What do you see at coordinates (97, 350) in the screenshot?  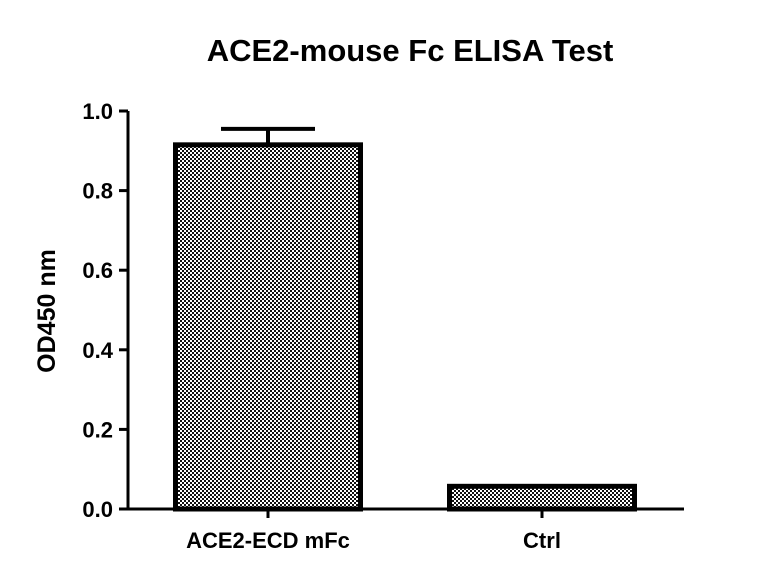 I see `y-tick-label: 0.4` at bounding box center [97, 350].